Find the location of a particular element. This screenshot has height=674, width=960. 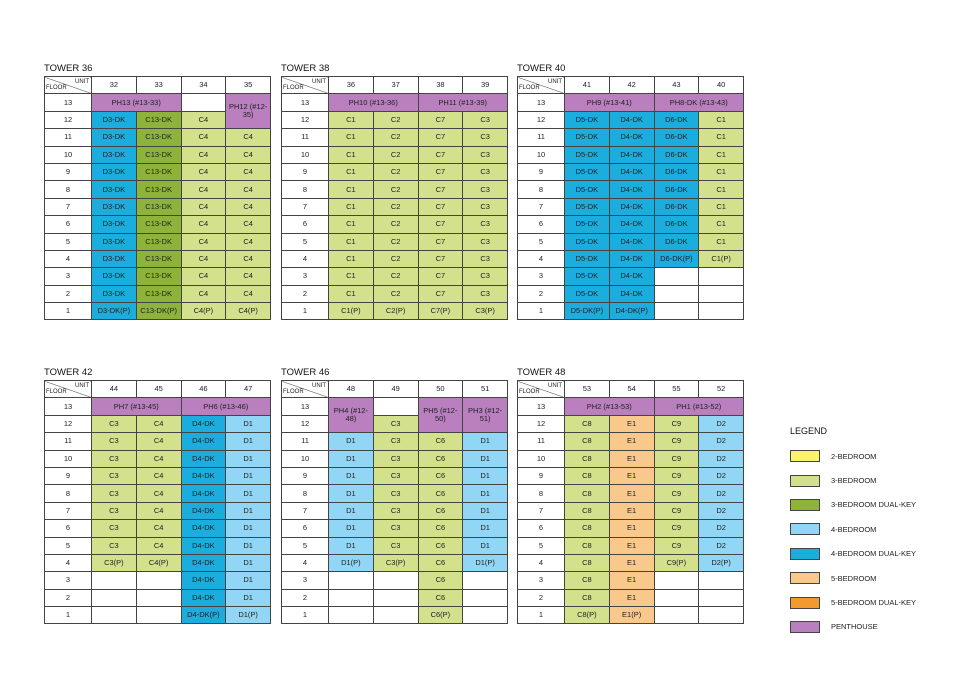

unit-cell: C9 is located at coordinates (676, 476).